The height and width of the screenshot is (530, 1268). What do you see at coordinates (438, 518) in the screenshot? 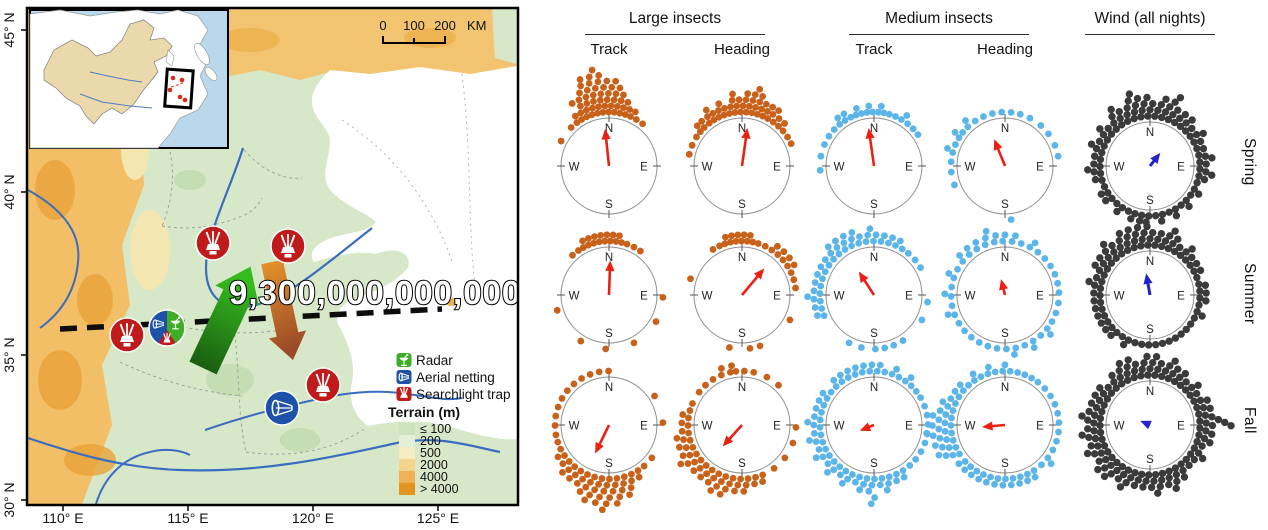
I see `svg-text: 125° E` at bounding box center [438, 518].